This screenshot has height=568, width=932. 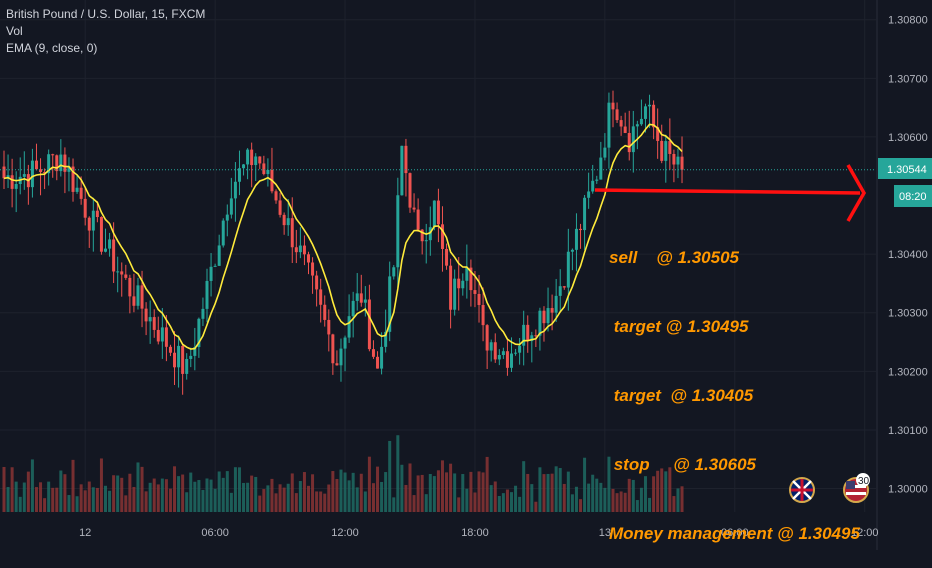 What do you see at coordinates (85, 533) in the screenshot?
I see `time-tick-label: 12` at bounding box center [85, 533].